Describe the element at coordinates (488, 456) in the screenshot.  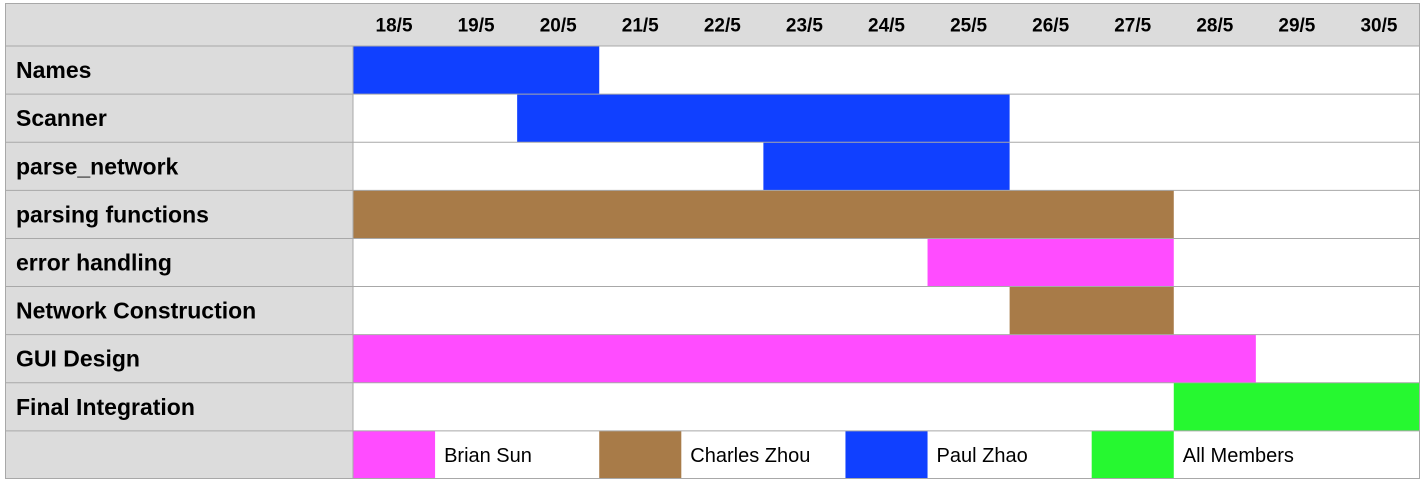
I see `legend-label: Brian Sun` at that location.